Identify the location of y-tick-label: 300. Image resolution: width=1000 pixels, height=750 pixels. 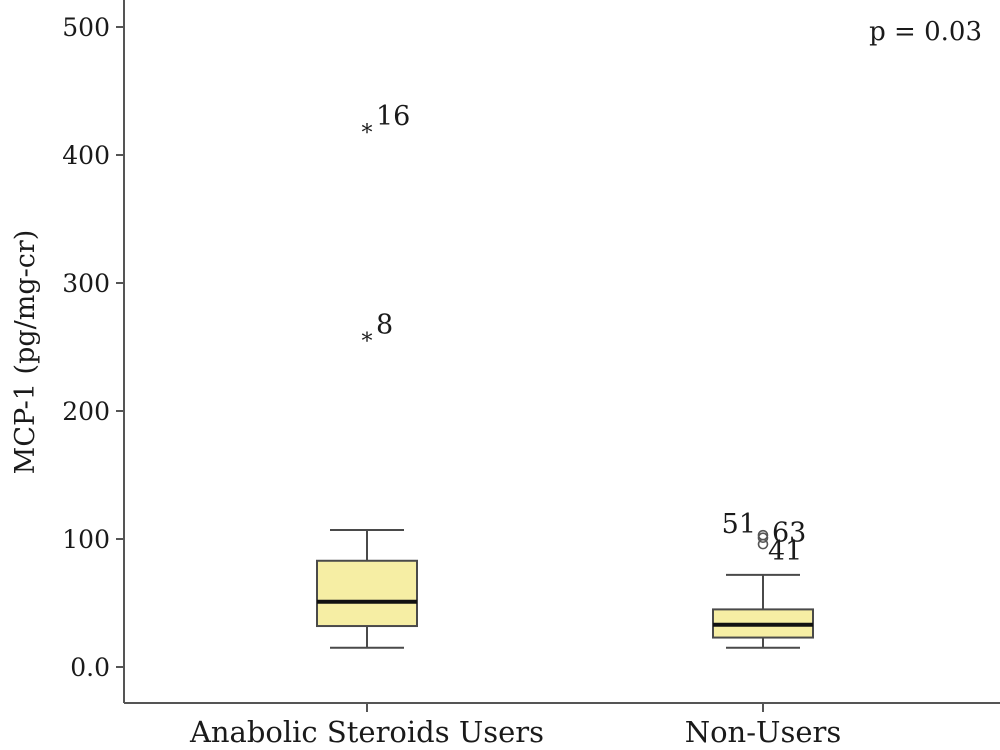
(86, 283).